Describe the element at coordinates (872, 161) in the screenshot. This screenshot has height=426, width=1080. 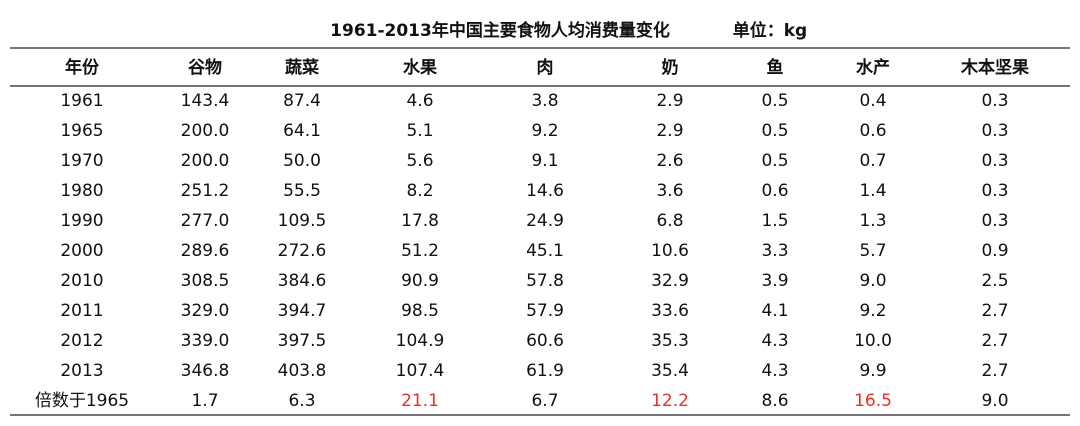
I see `cell: 0.7` at that location.